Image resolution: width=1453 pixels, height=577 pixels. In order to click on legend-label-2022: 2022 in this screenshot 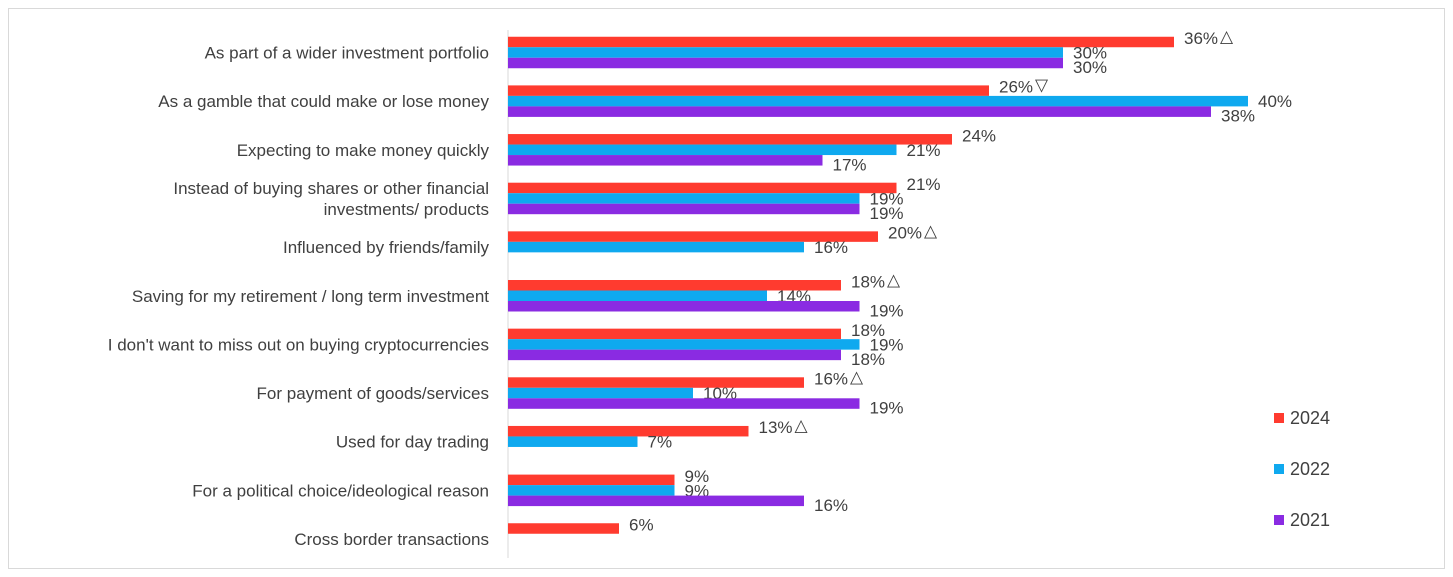, I will do `click(1310, 469)`.